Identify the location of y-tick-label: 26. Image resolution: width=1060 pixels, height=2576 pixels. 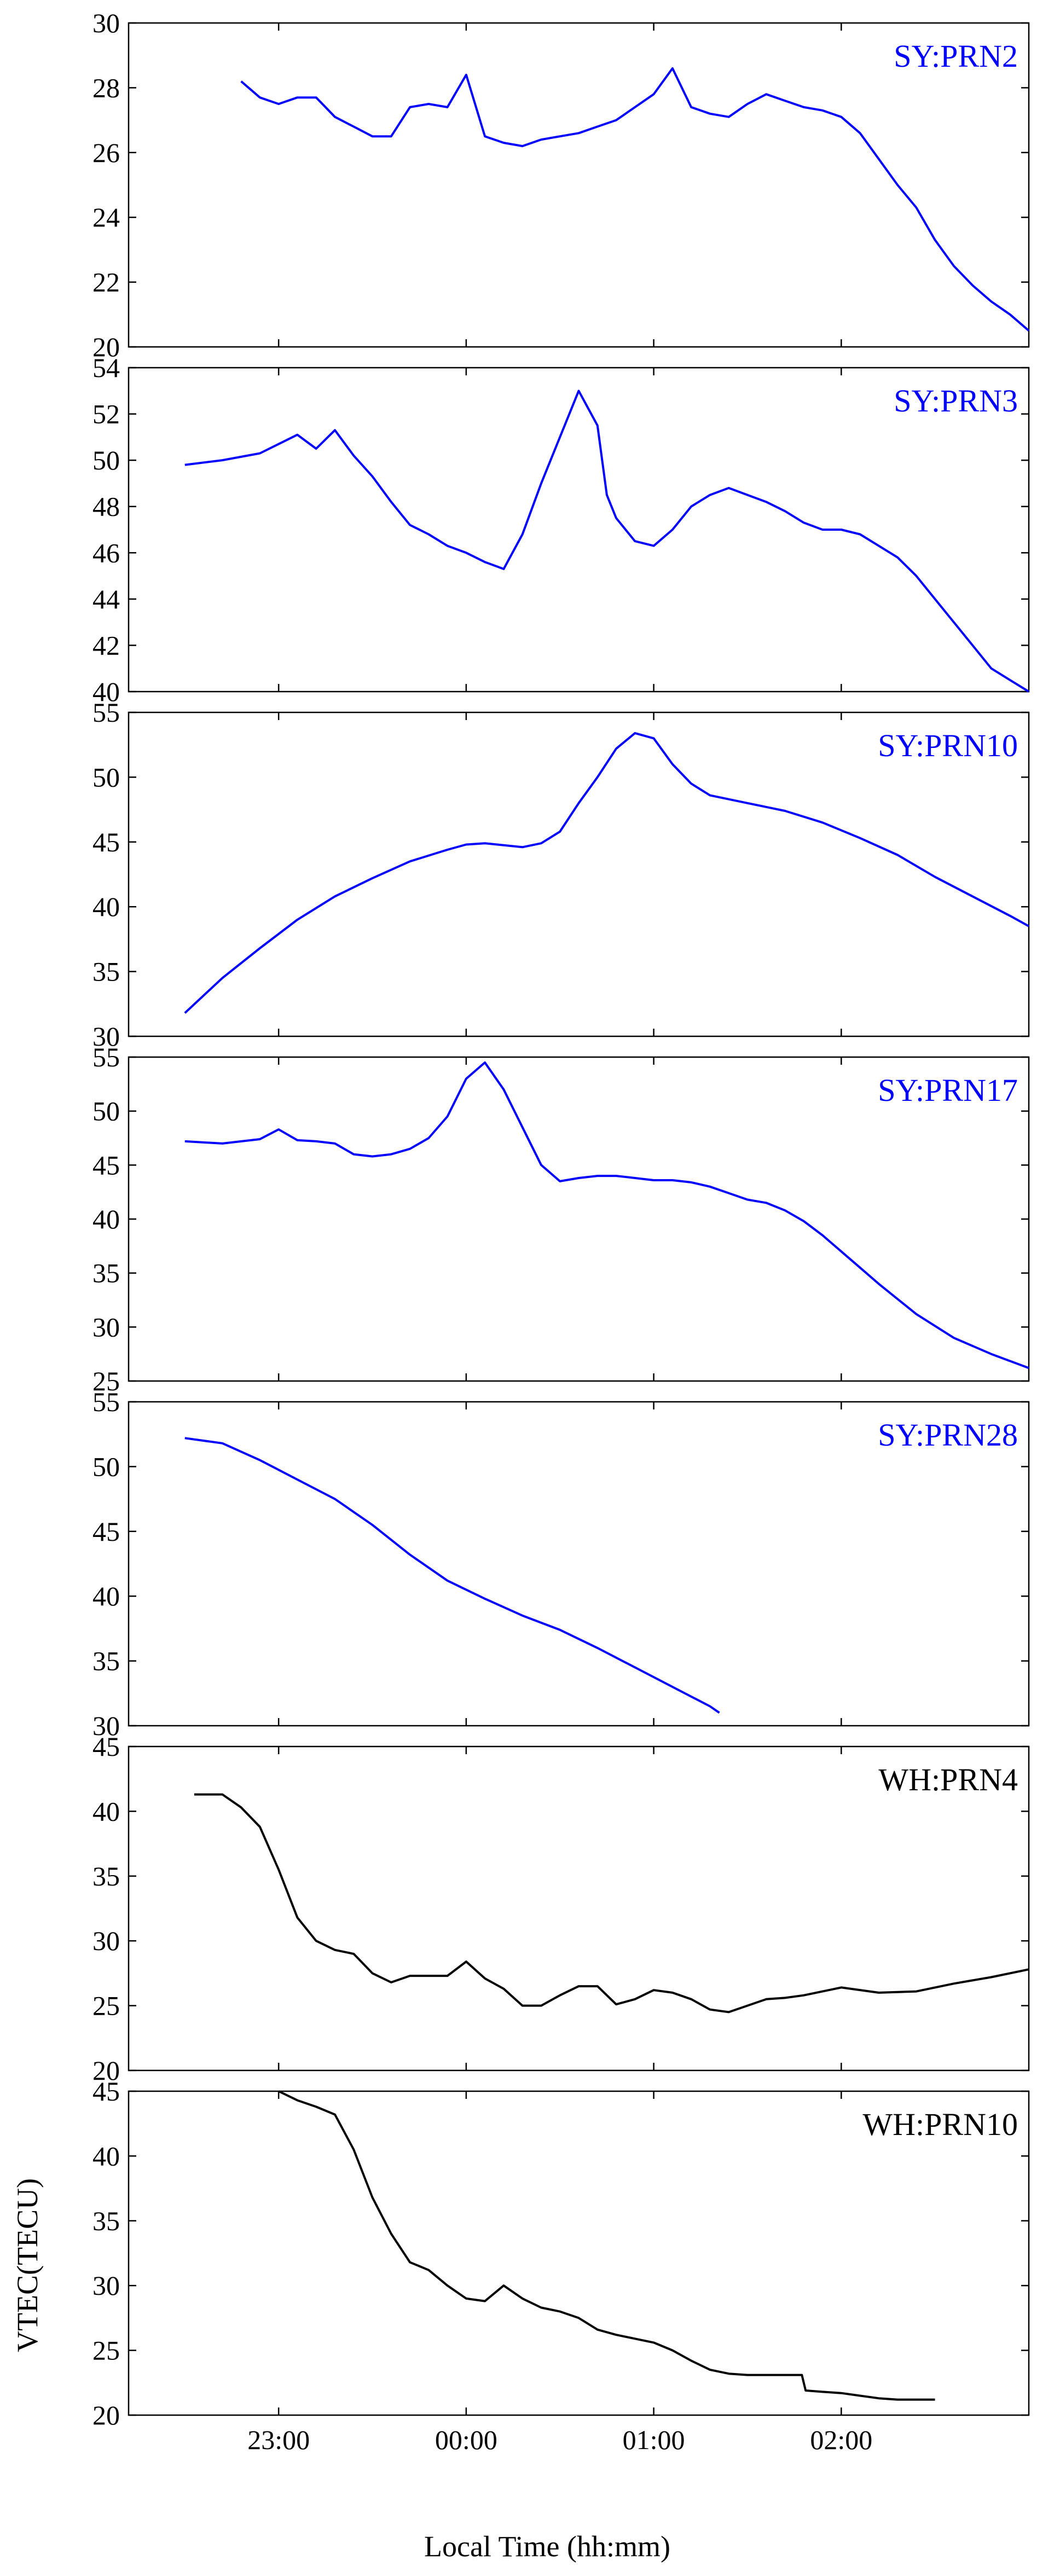
(106, 153).